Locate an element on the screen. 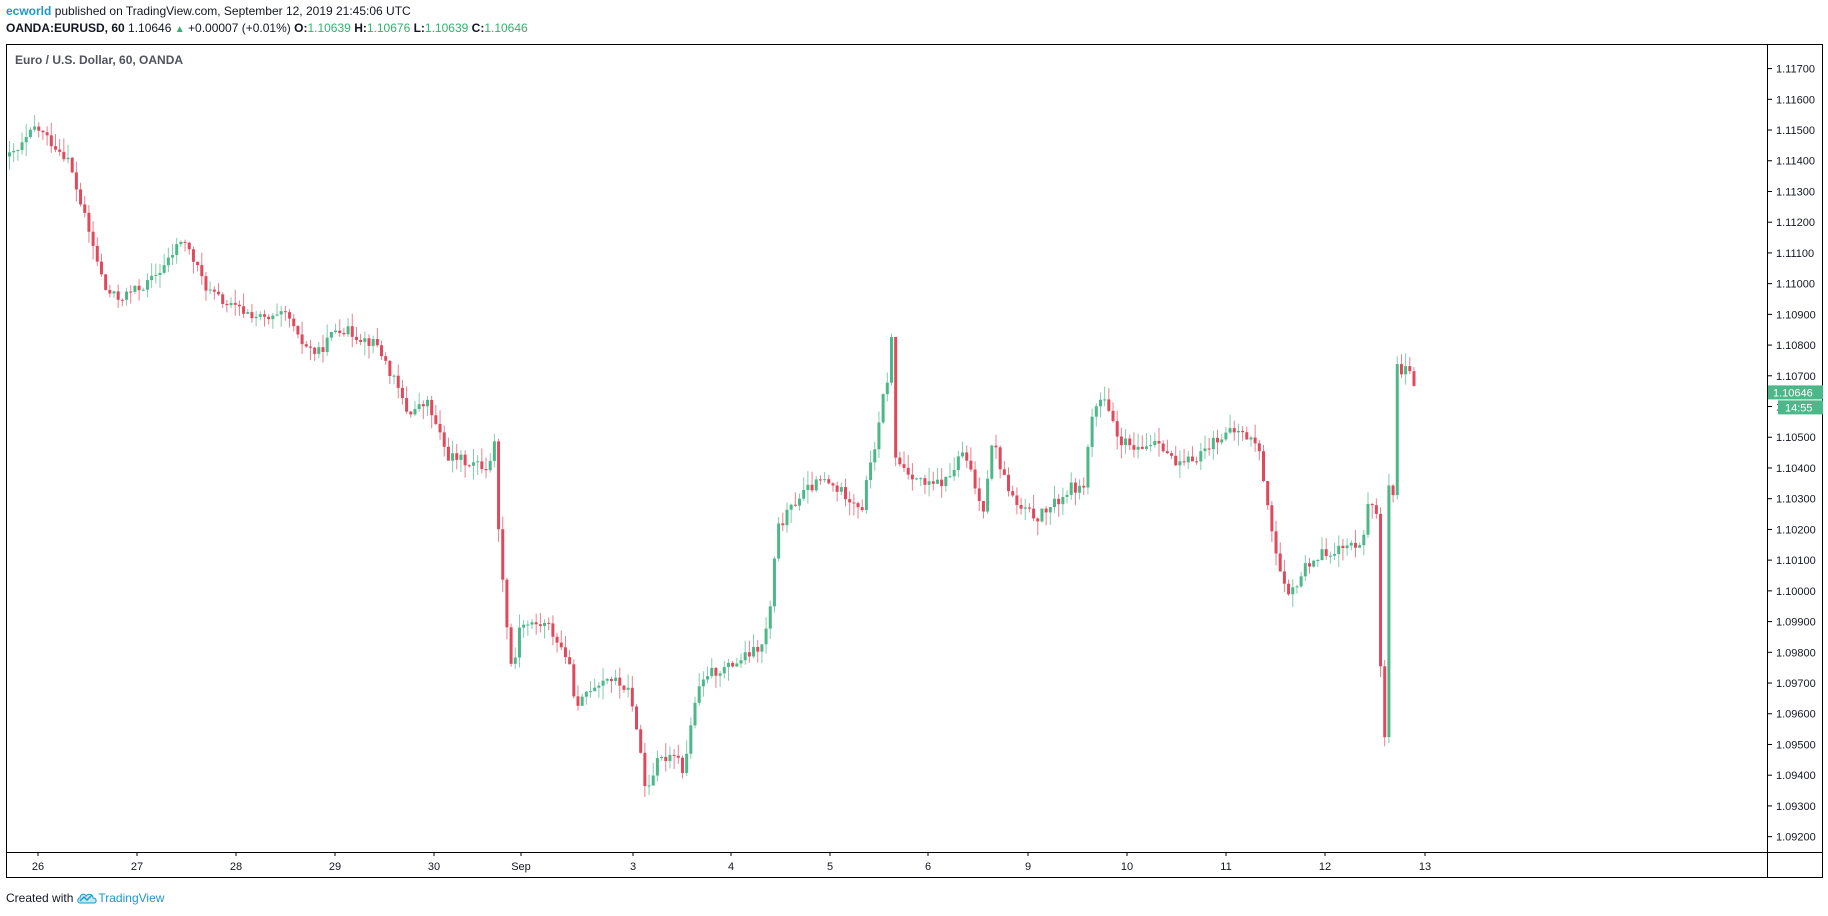 The image size is (1828, 916). countdown-label: 14:55 is located at coordinates (1799, 408).